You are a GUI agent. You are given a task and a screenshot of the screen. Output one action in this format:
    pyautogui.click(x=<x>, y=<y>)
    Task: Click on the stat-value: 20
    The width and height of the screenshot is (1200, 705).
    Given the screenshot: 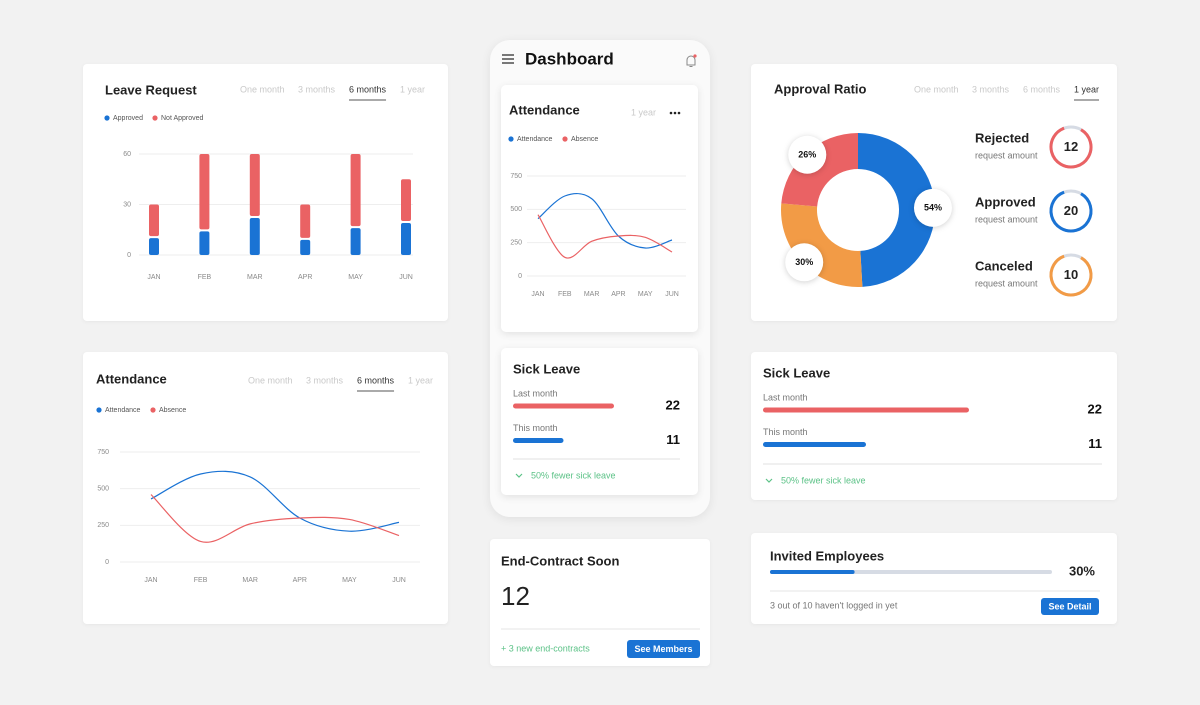 What is the action you would take?
    pyautogui.click(x=1071, y=210)
    